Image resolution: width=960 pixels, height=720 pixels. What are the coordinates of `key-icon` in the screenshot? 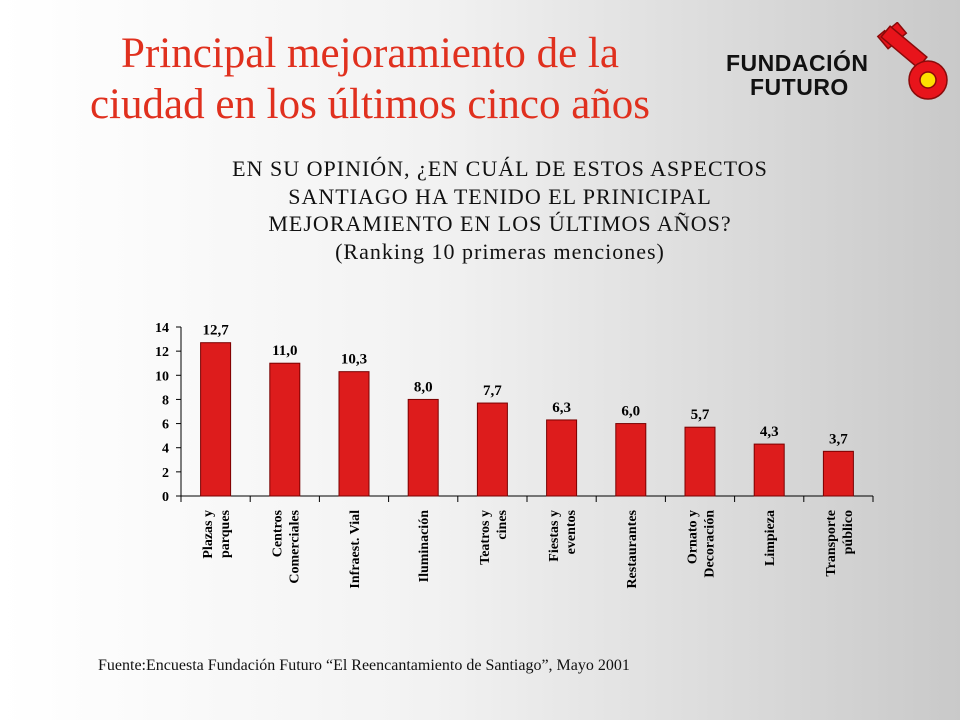 It's located at (912, 61).